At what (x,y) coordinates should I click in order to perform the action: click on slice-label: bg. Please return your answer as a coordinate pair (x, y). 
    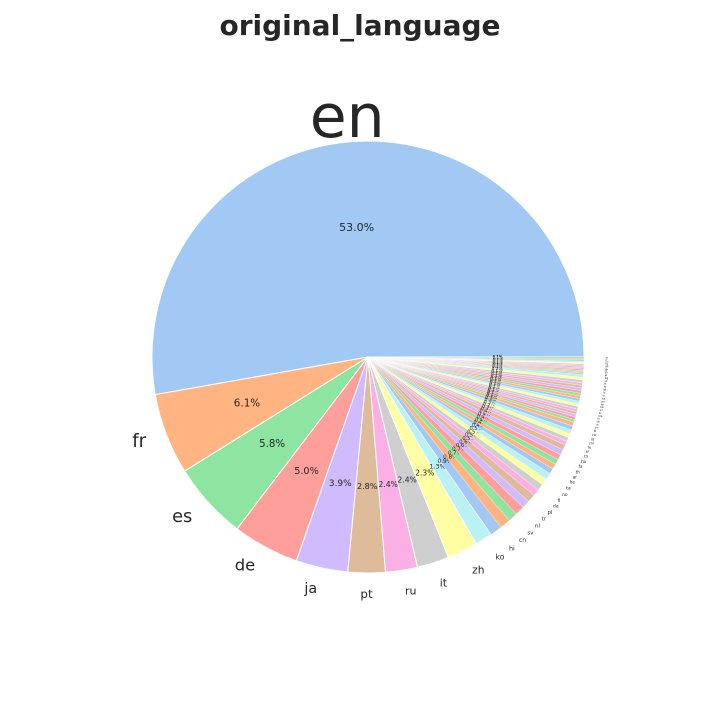
    Looking at the image, I should click on (607, 378).